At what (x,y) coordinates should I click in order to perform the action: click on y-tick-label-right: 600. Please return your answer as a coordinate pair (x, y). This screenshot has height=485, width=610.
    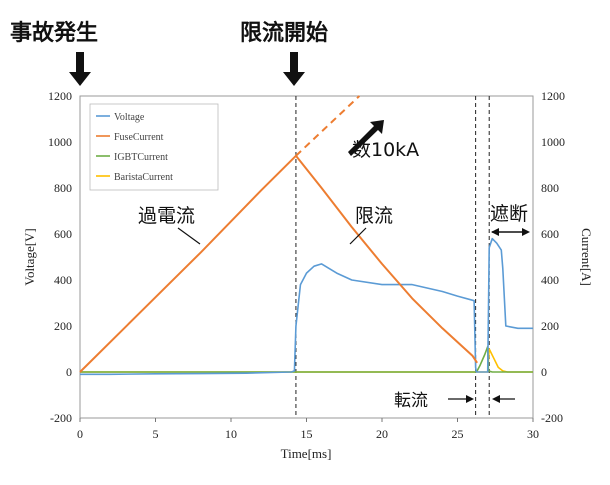
    Looking at the image, I should click on (550, 234).